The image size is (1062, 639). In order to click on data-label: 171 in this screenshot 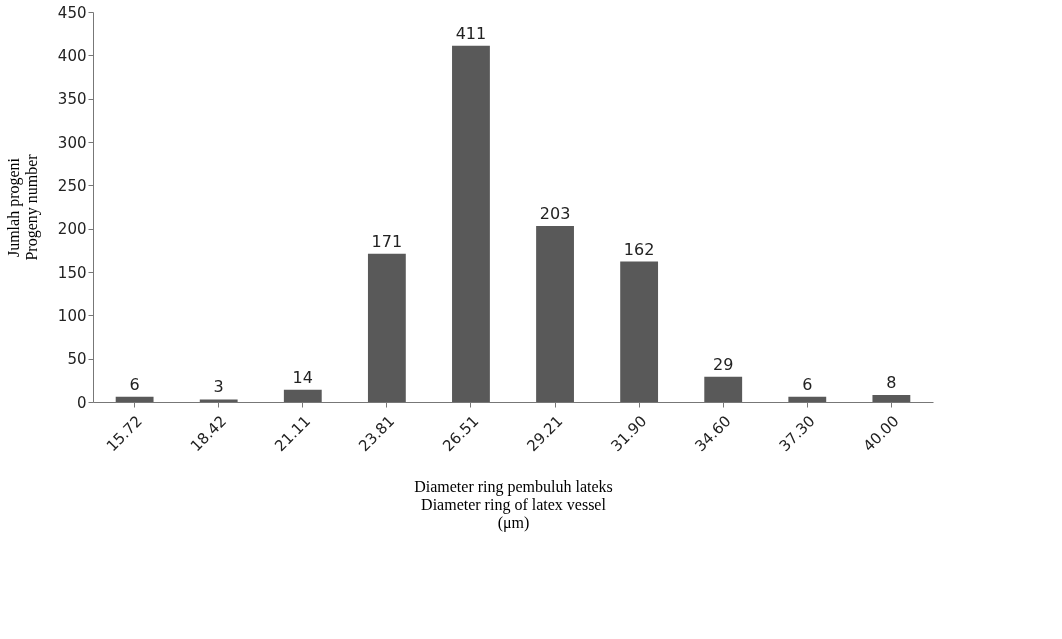, I will do `click(387, 241)`.